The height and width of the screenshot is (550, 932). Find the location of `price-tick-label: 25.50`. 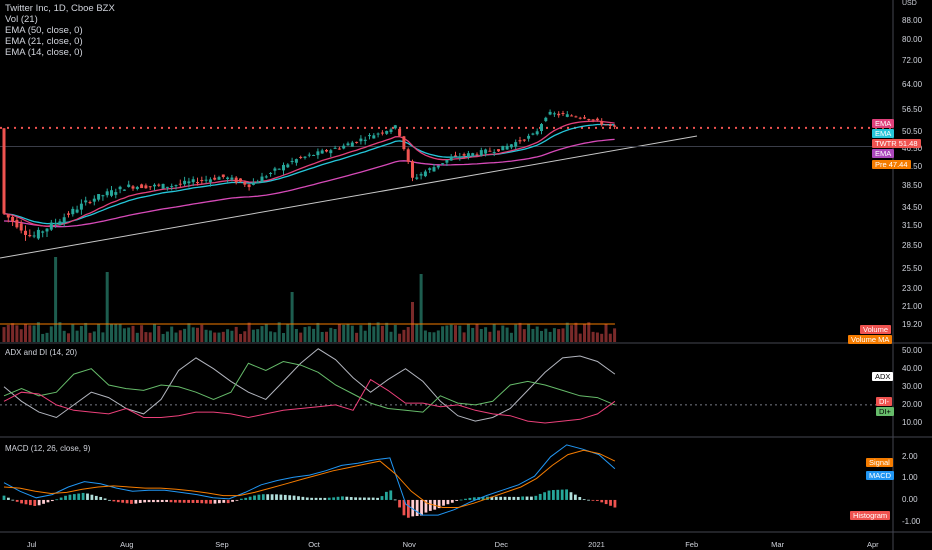

price-tick-label: 25.50 is located at coordinates (912, 268).